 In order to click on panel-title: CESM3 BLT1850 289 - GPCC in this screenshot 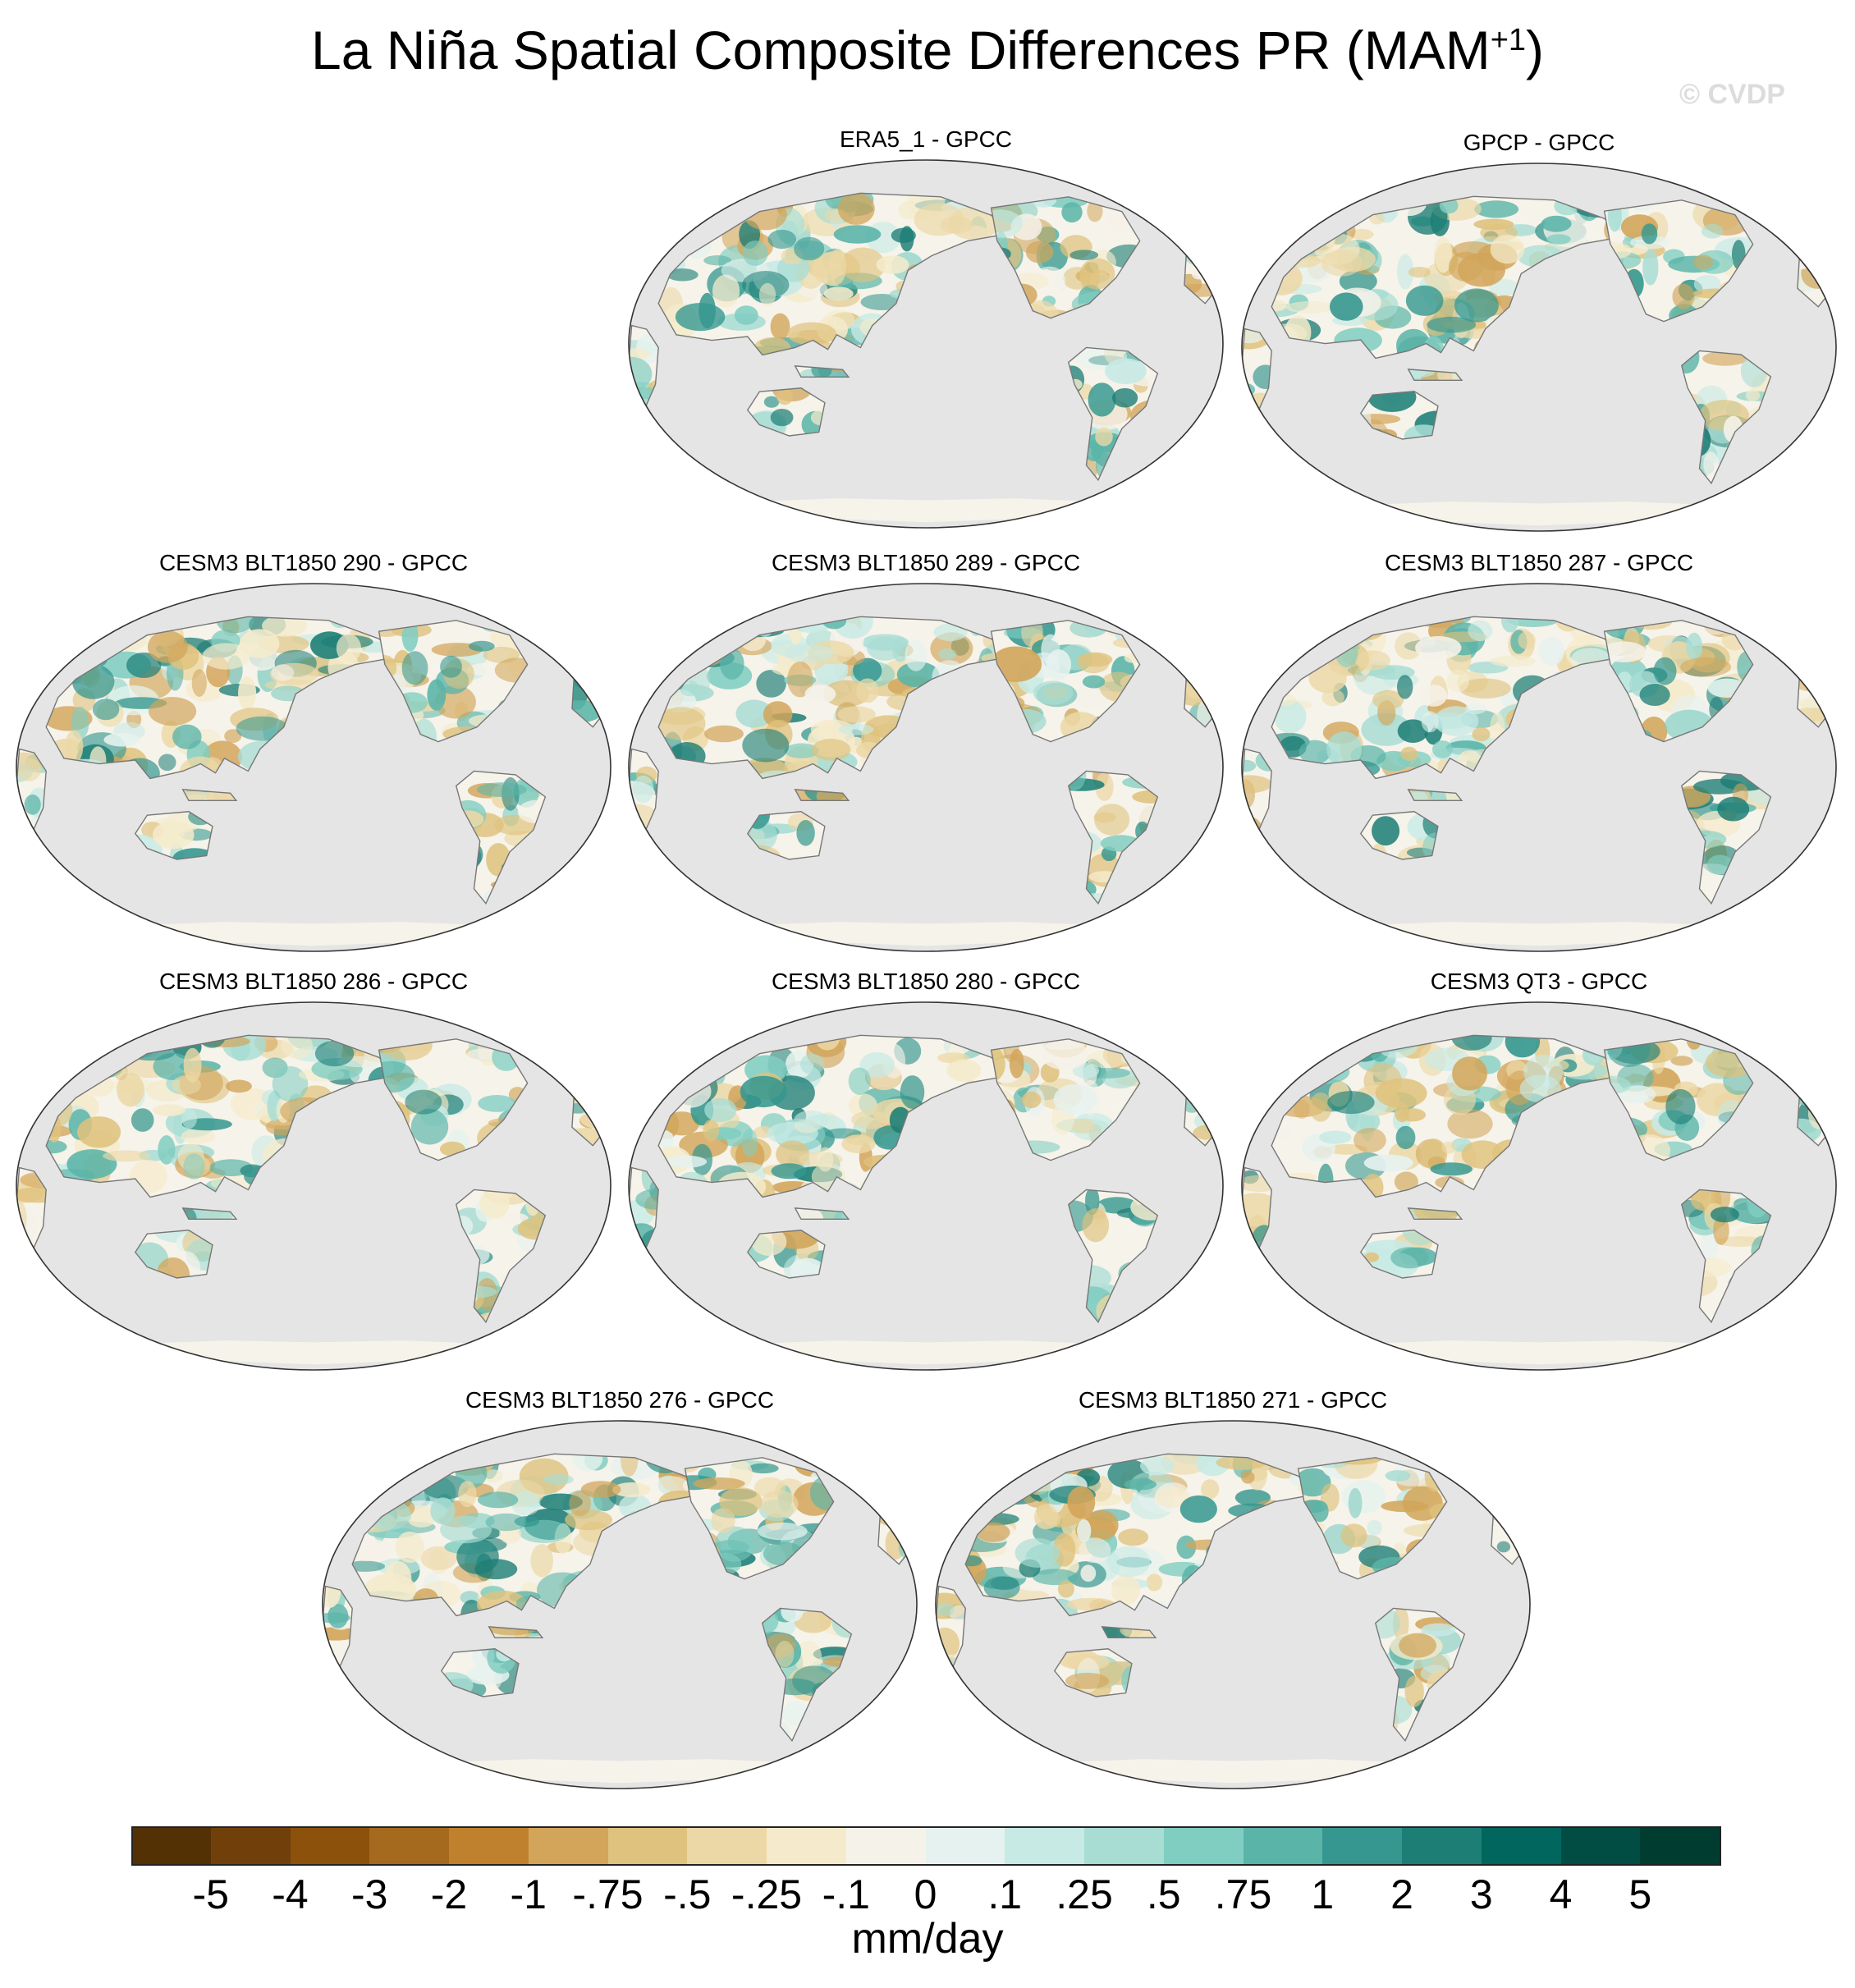, I will do `click(926, 562)`.